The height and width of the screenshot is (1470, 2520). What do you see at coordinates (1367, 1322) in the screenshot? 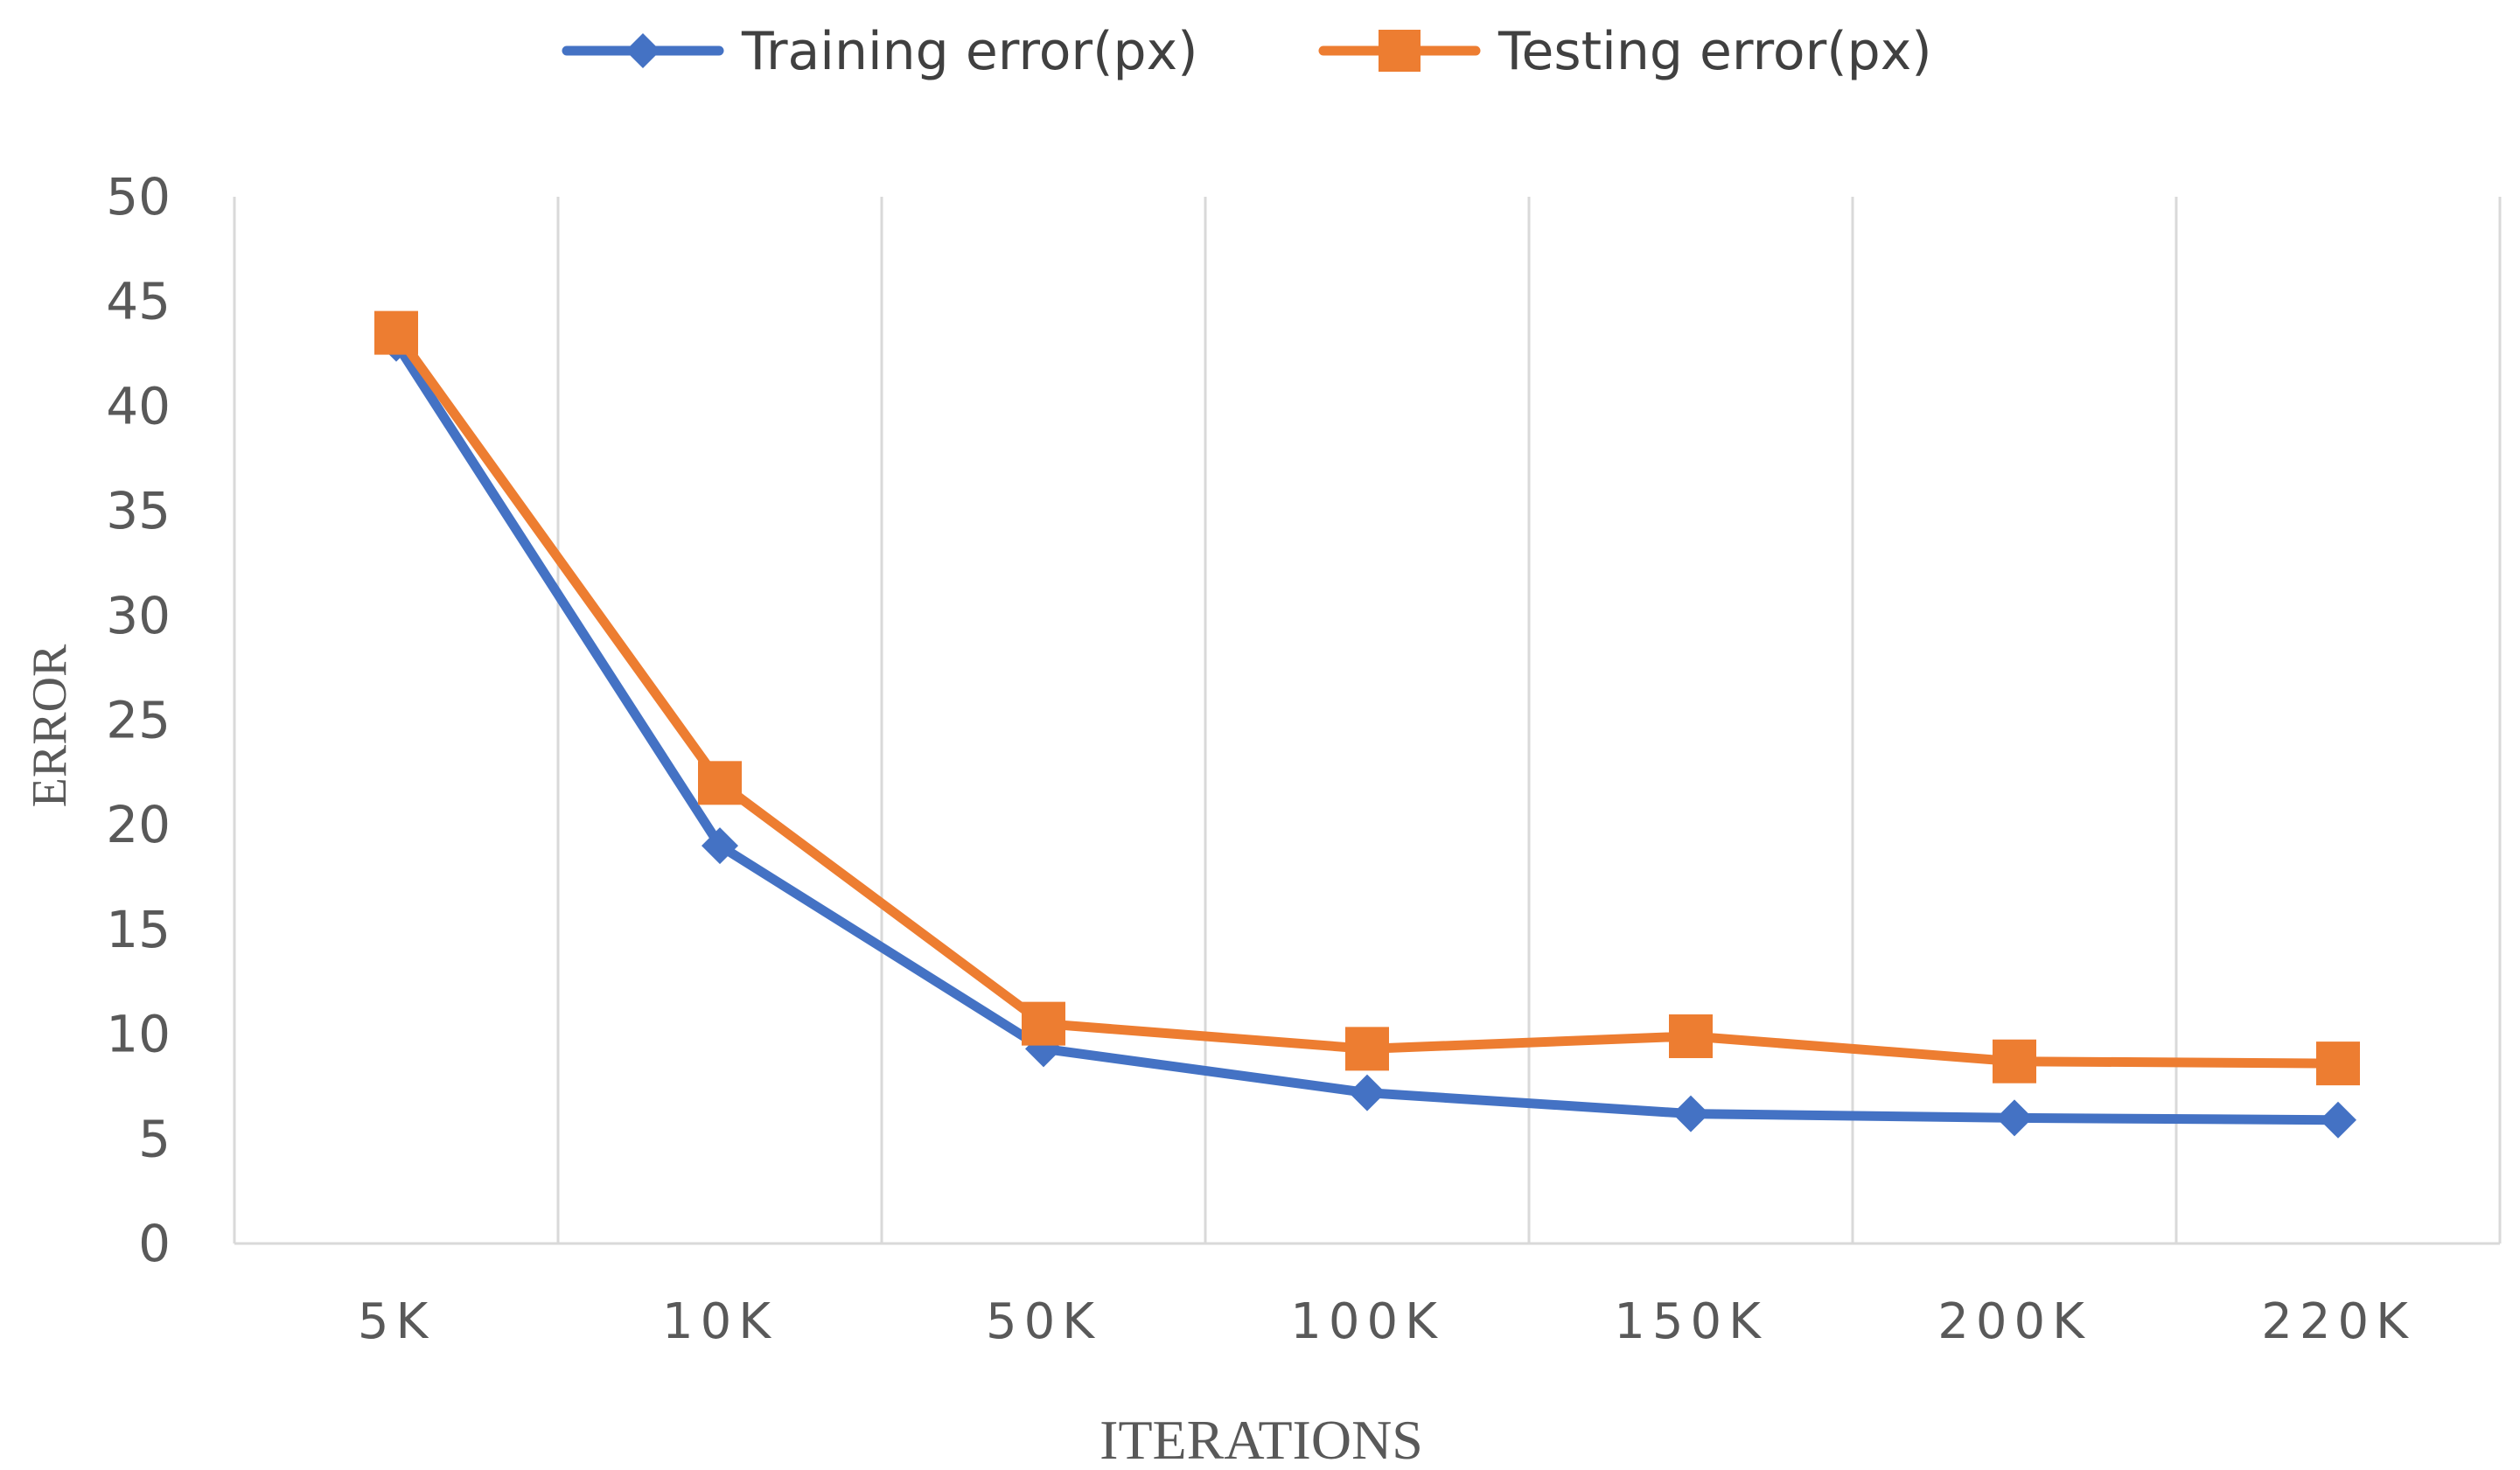
I see `x-tick-label: 100K` at bounding box center [1367, 1322].